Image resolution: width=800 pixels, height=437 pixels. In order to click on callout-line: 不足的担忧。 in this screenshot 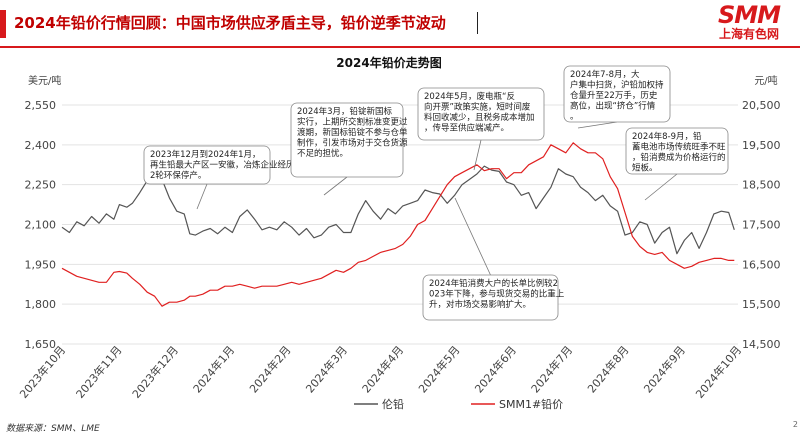, I will do `click(322, 153)`.